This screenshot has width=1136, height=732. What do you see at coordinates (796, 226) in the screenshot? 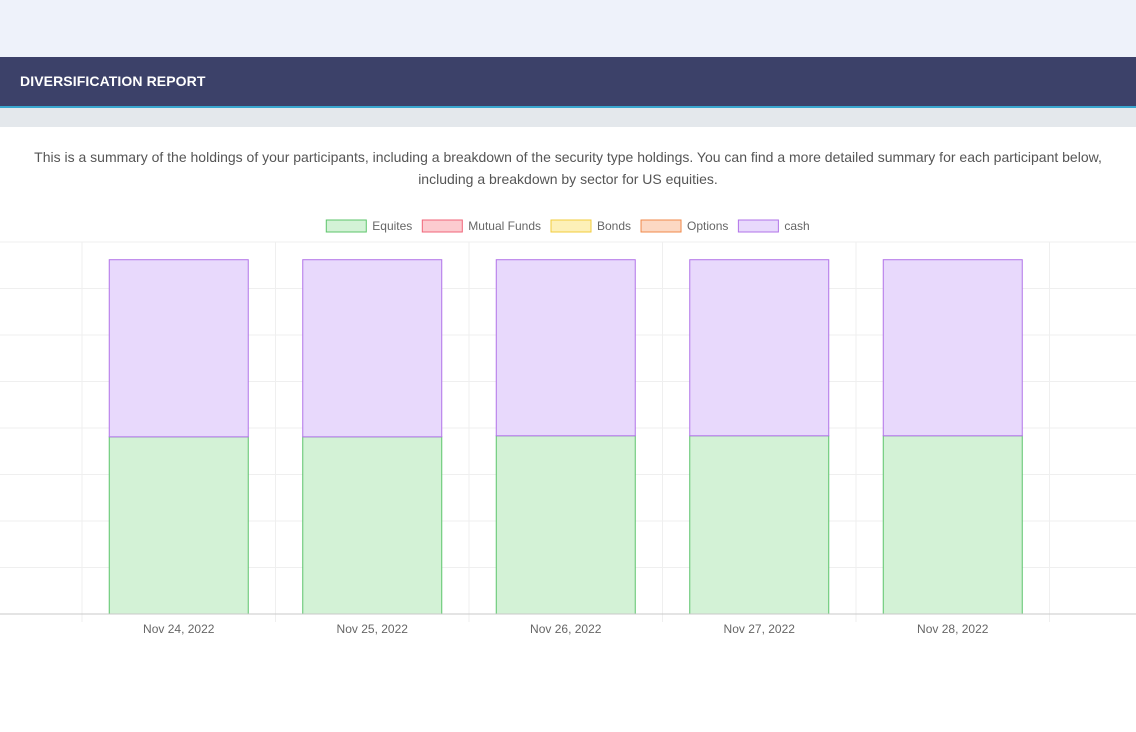
I see `legend-label: cash` at bounding box center [796, 226].